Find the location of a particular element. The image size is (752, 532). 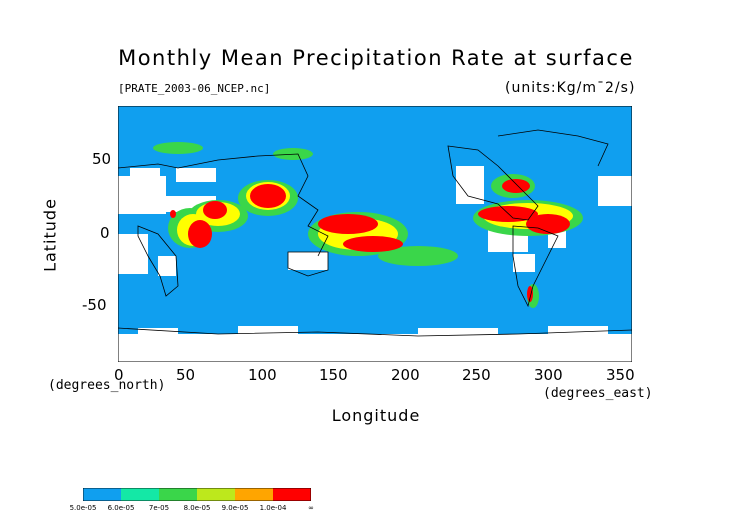

y-axis-label: Latitude is located at coordinates (50, 235).